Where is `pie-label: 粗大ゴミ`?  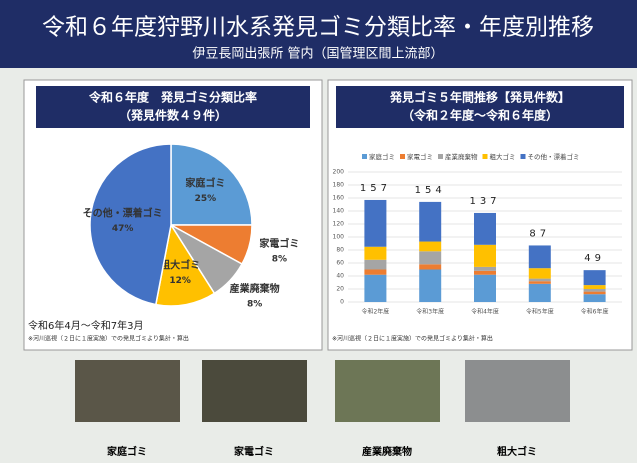
pie-label: 粗大ゴミ is located at coordinates (180, 265).